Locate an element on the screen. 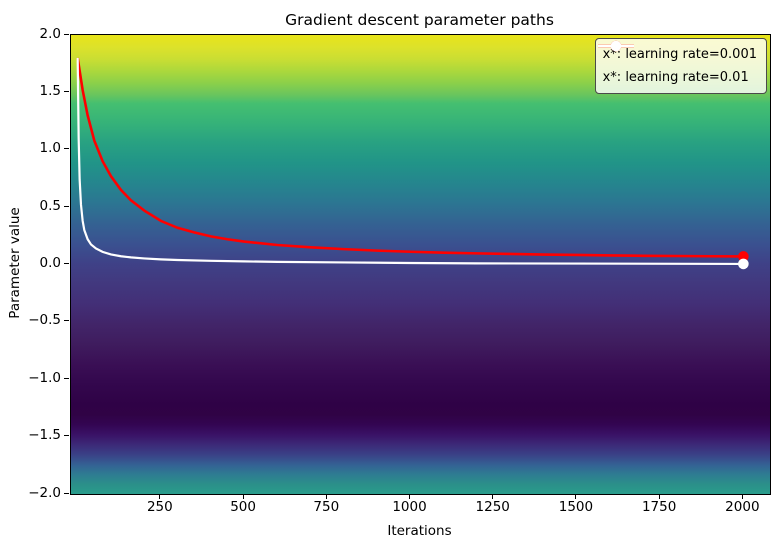 The height and width of the screenshot is (547, 780). x-tick-label: 2000 is located at coordinates (742, 507).